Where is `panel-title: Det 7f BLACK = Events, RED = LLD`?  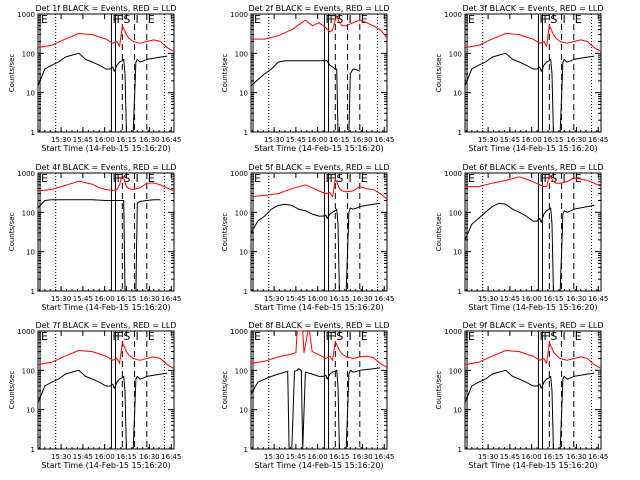 panel-title: Det 7f BLACK = Events, RED = LLD is located at coordinates (105, 325).